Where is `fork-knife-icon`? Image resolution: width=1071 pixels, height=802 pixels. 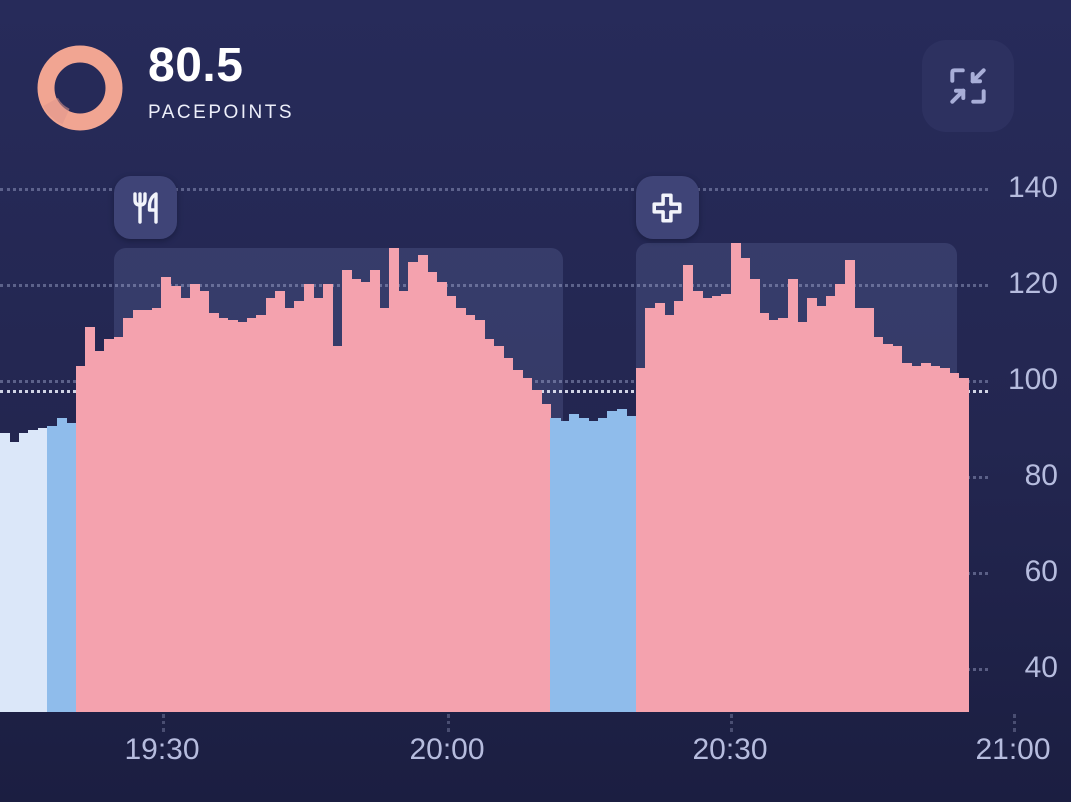 fork-knife-icon is located at coordinates (146, 207).